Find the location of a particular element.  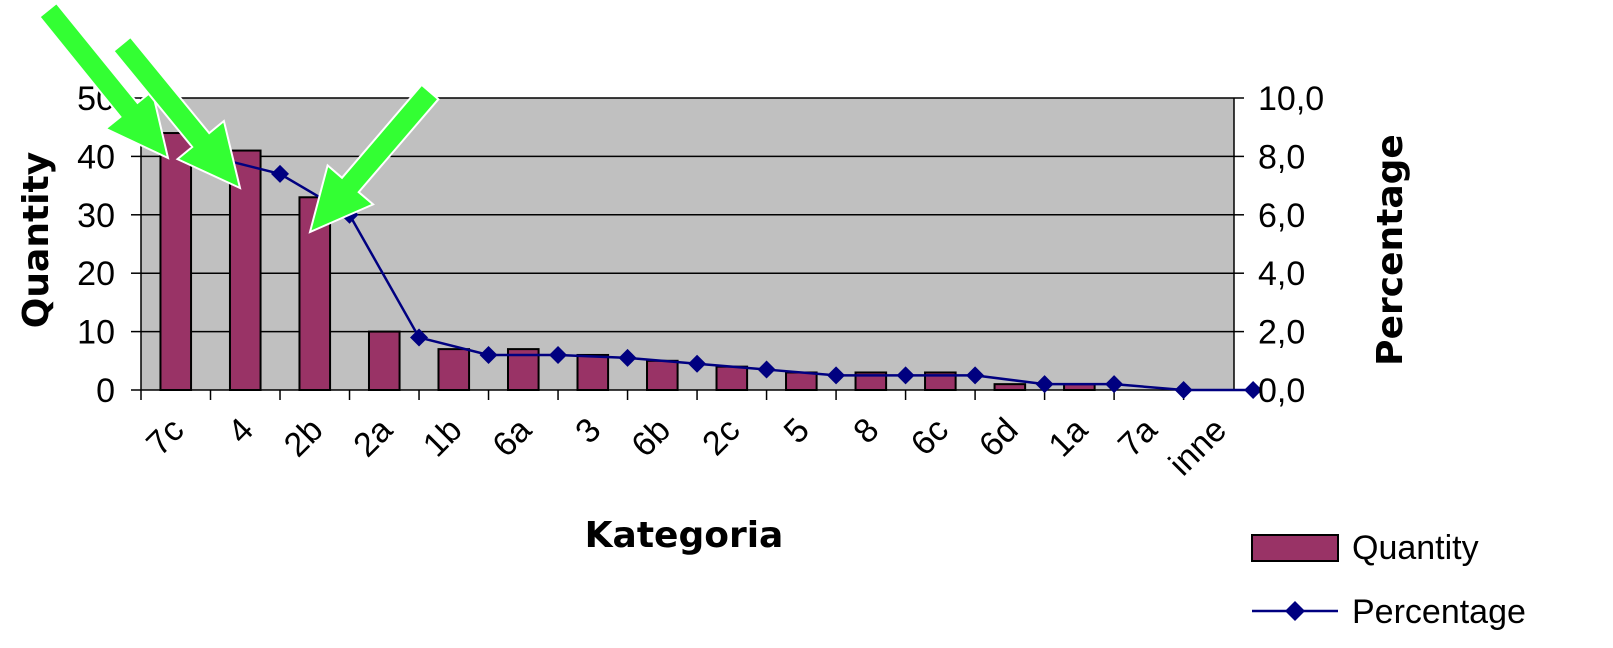

legend-marker-percentage is located at coordinates (1295, 611).